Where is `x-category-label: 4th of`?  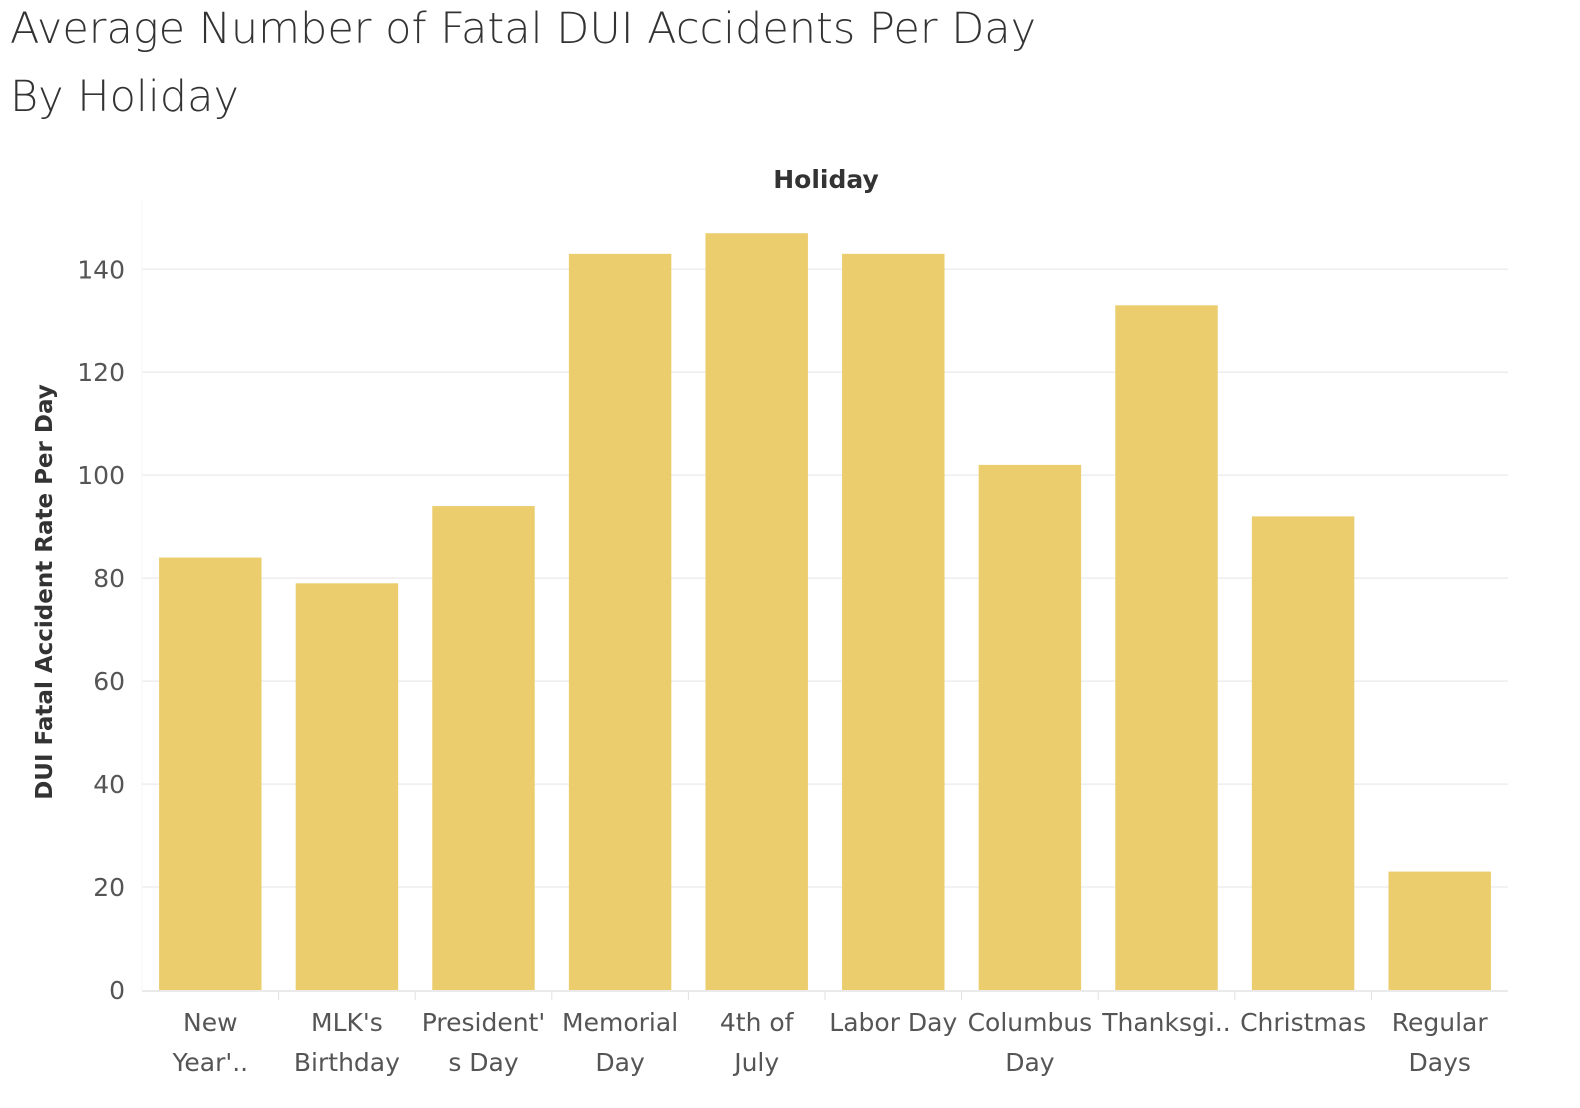 x-category-label: 4th of is located at coordinates (757, 1022).